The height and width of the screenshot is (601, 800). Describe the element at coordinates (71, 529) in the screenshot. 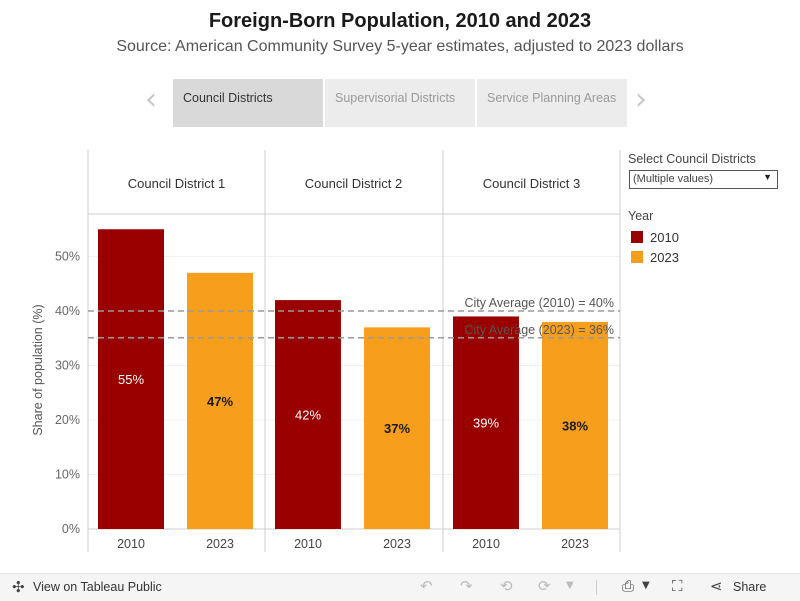

I see `y-tick-label: 0%` at that location.